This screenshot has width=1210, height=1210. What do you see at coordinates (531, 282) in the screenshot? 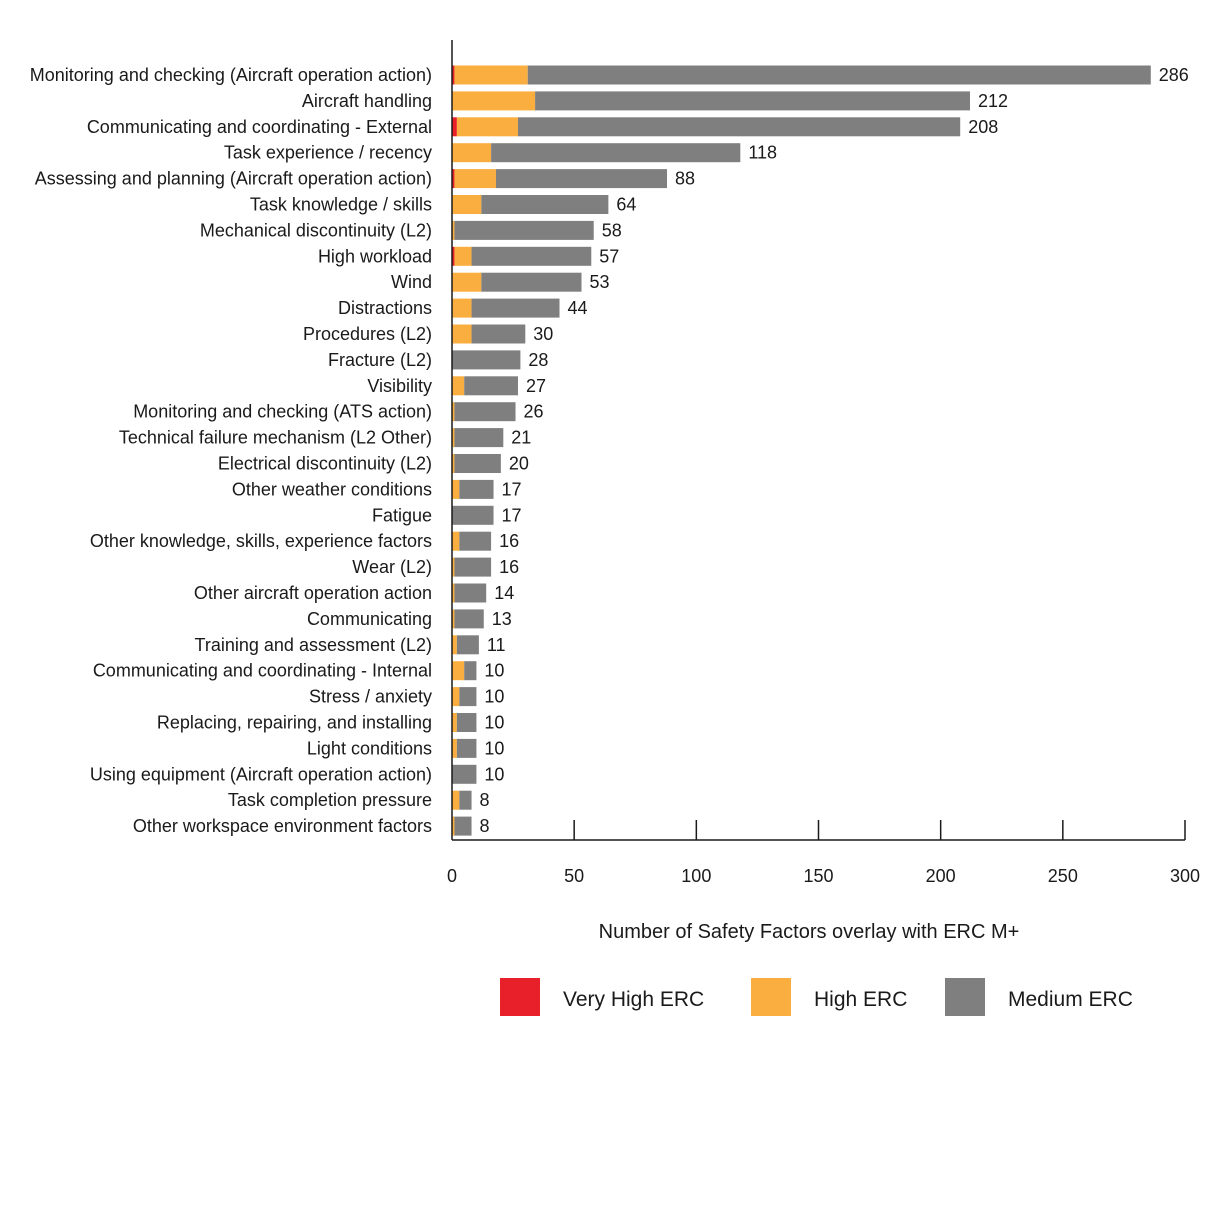
I see `bar-medium-erc-wind` at bounding box center [531, 282].